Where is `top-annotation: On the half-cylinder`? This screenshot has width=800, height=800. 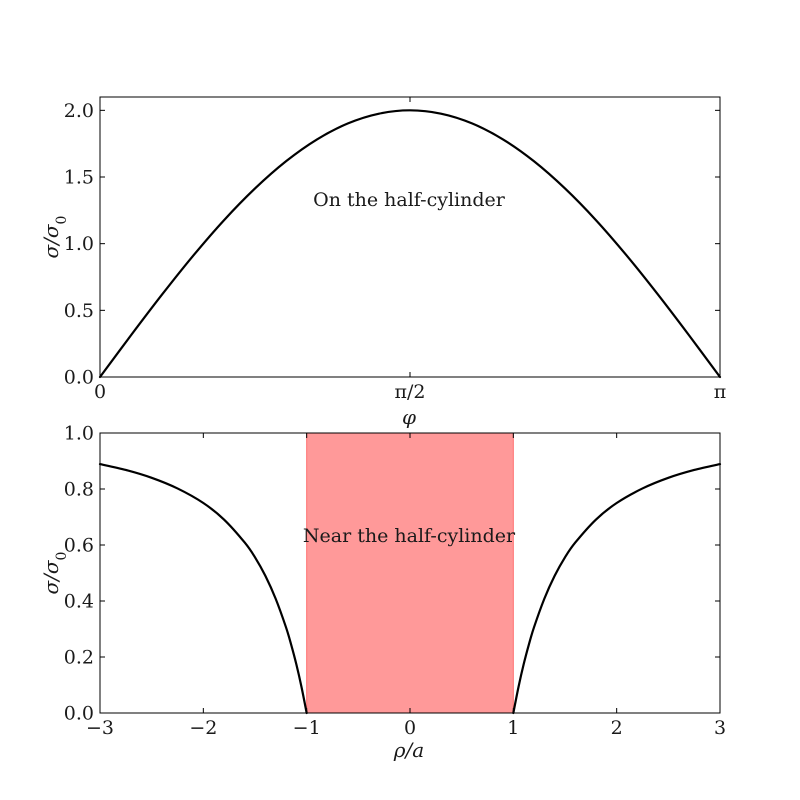 top-annotation: On the half-cylinder is located at coordinates (409, 200).